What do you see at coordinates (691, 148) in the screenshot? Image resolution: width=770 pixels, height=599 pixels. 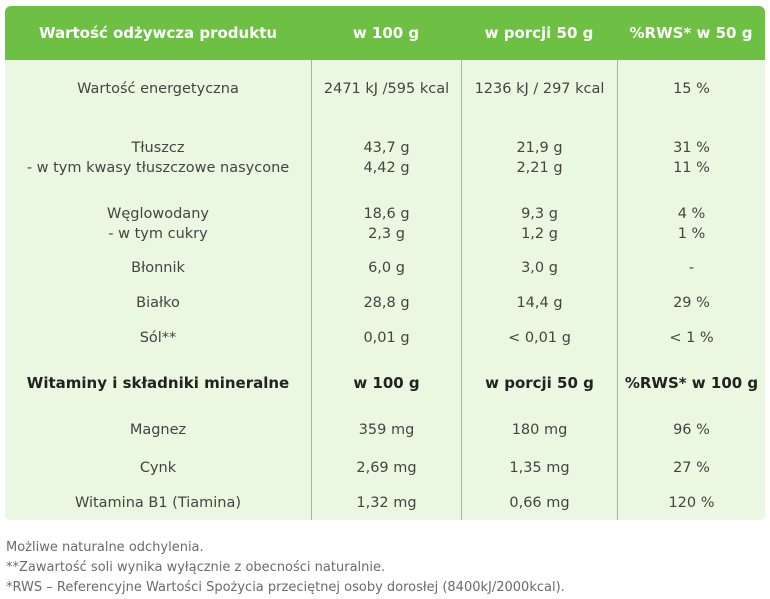 I see `cell-line: 31 %` at bounding box center [691, 148].